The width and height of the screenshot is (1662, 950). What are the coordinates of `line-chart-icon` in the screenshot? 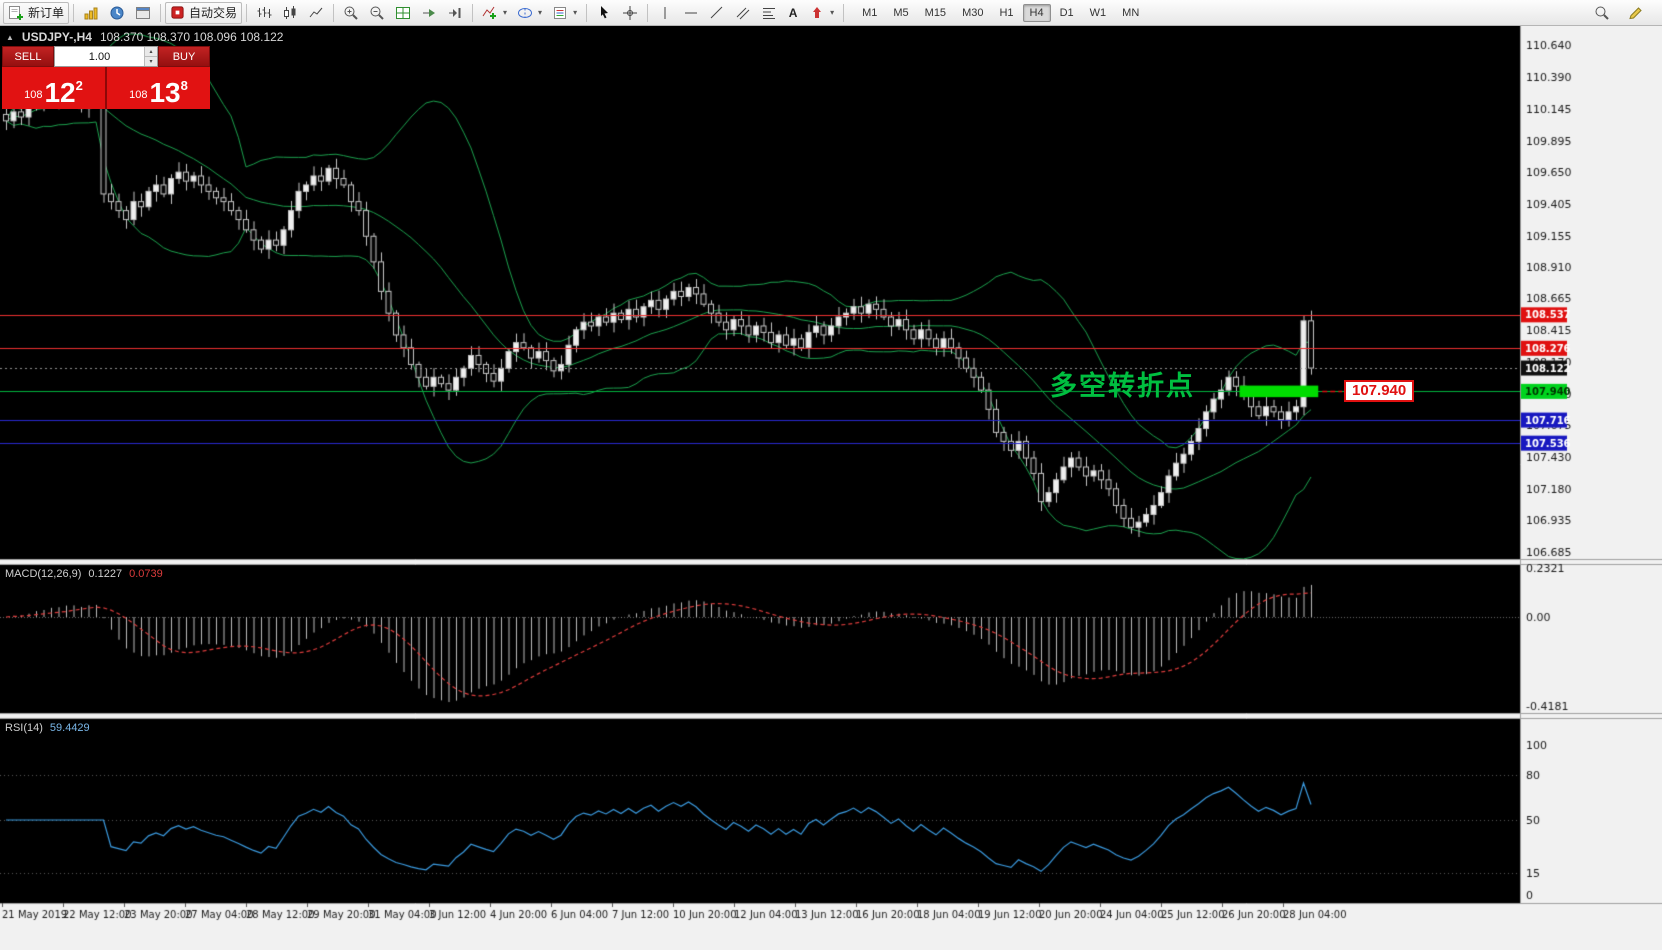 It's located at (316, 12).